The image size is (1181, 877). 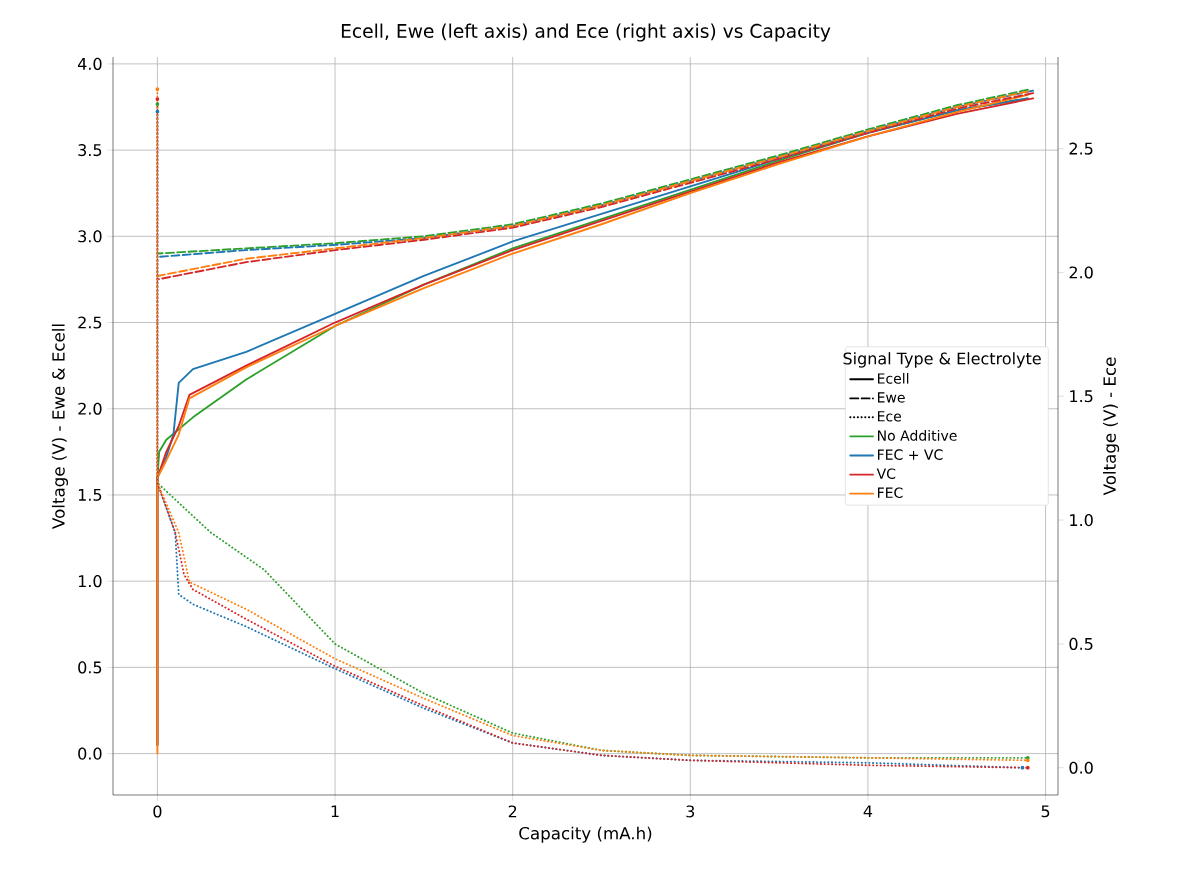 What do you see at coordinates (1081, 396) in the screenshot?
I see `y2-tick-label: 1.5` at bounding box center [1081, 396].